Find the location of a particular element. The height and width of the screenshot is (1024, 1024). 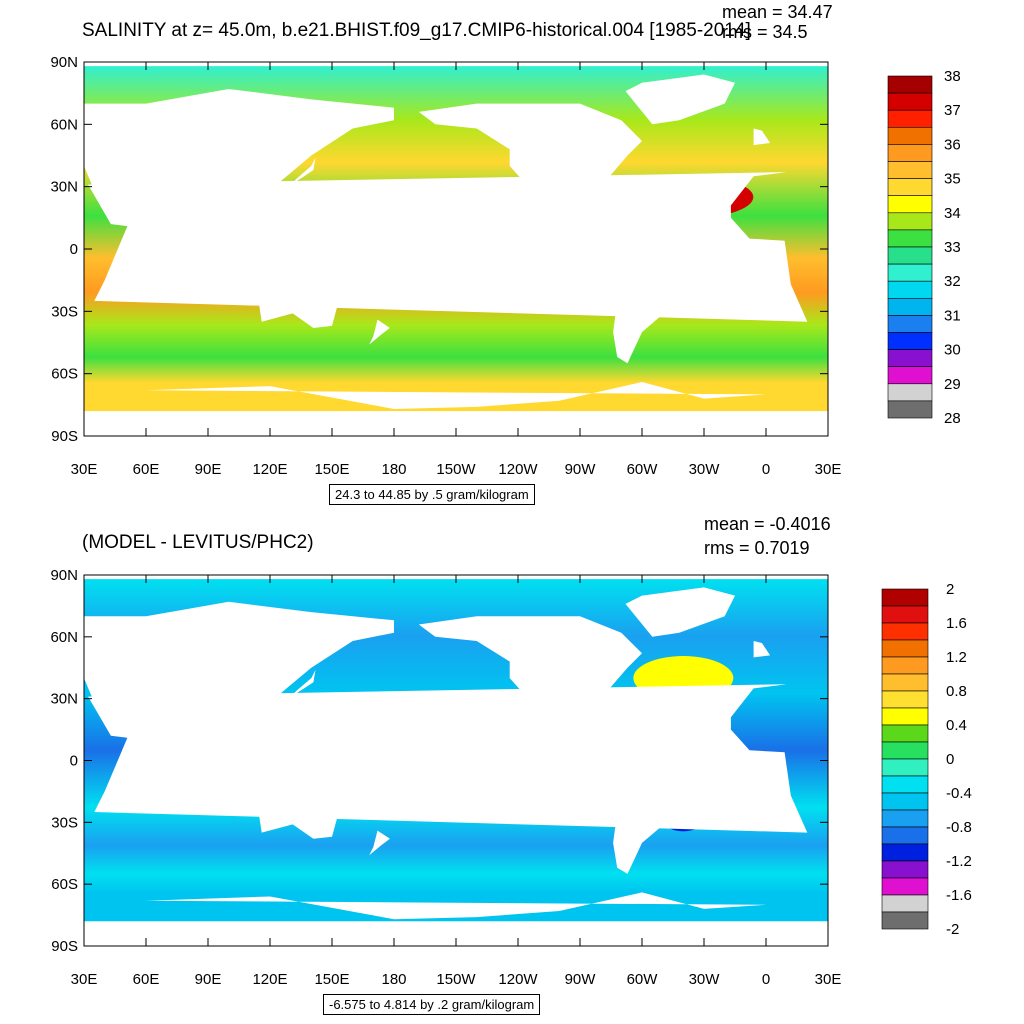

colorbar-label: 30 is located at coordinates (952, 350).